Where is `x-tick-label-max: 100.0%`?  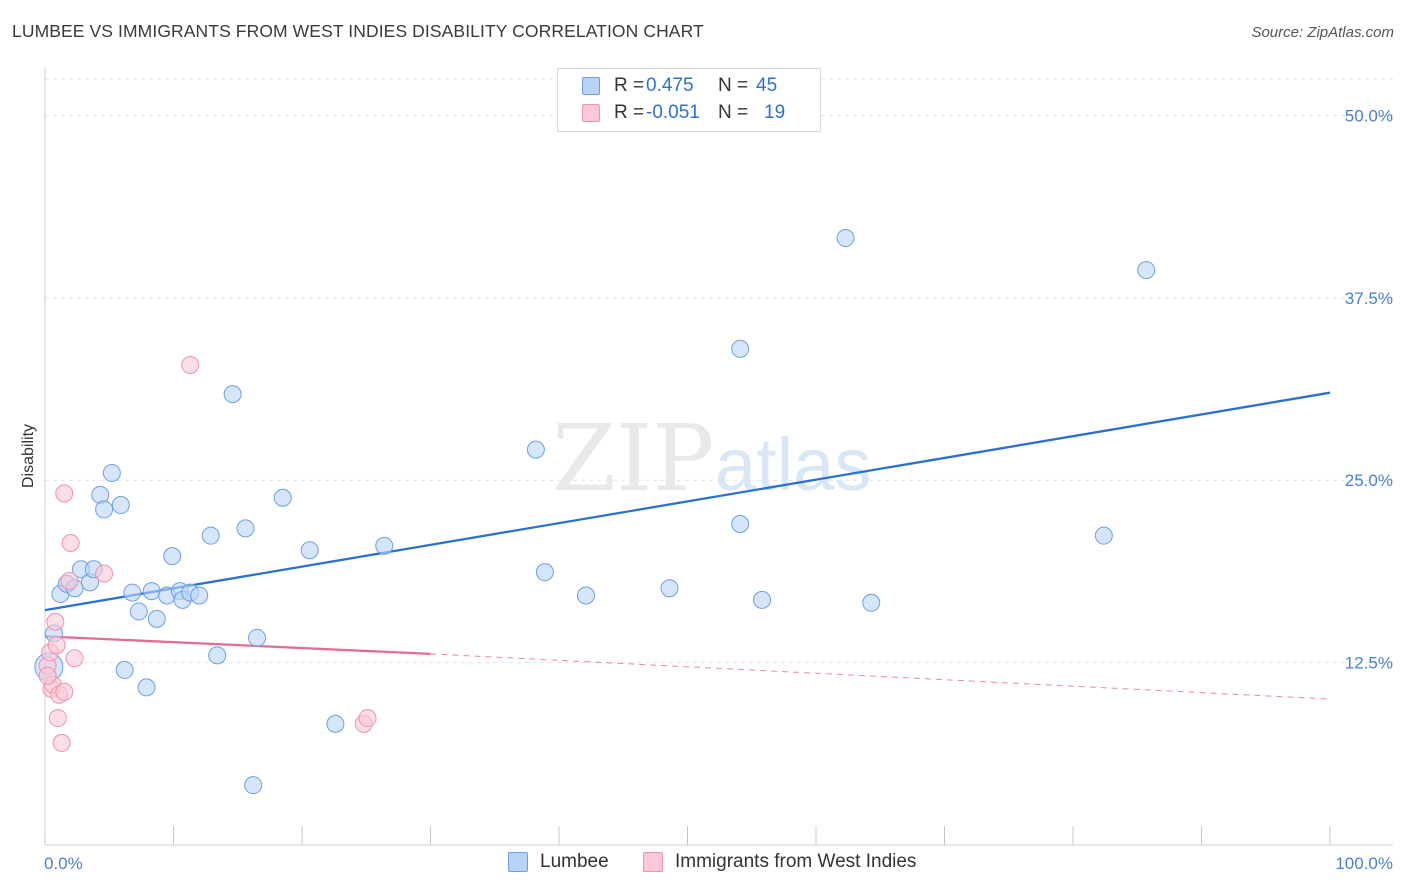 x-tick-label-max: 100.0% is located at coordinates (1364, 863).